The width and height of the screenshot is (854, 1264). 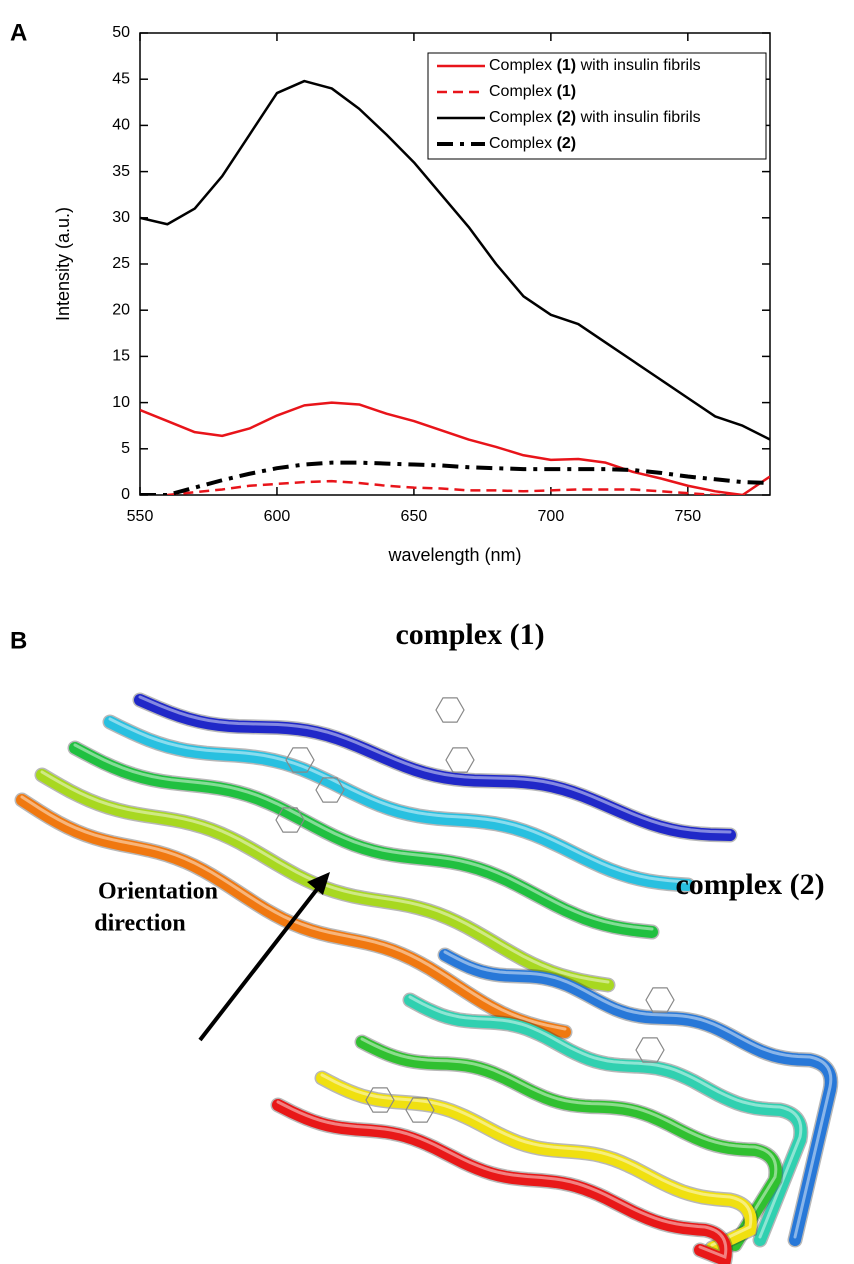 I want to click on x-tick-label: 600, so click(x=277, y=516).